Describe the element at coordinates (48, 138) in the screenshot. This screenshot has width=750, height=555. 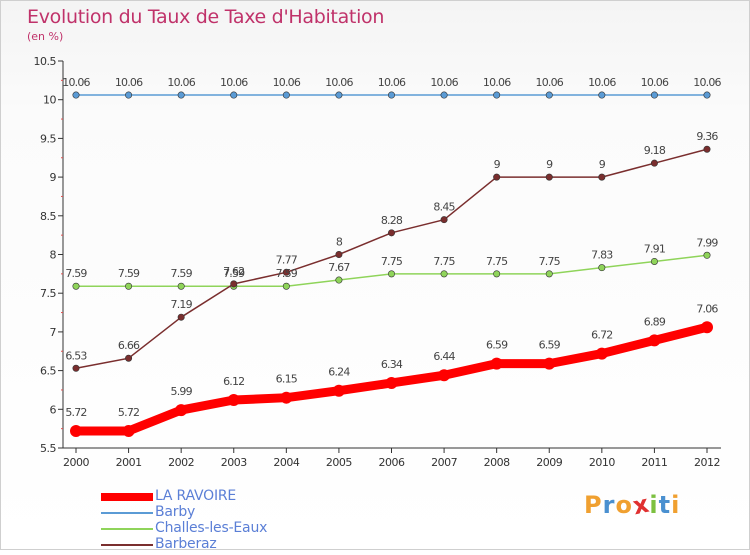
I see `y-tick-label: 9.5` at that location.